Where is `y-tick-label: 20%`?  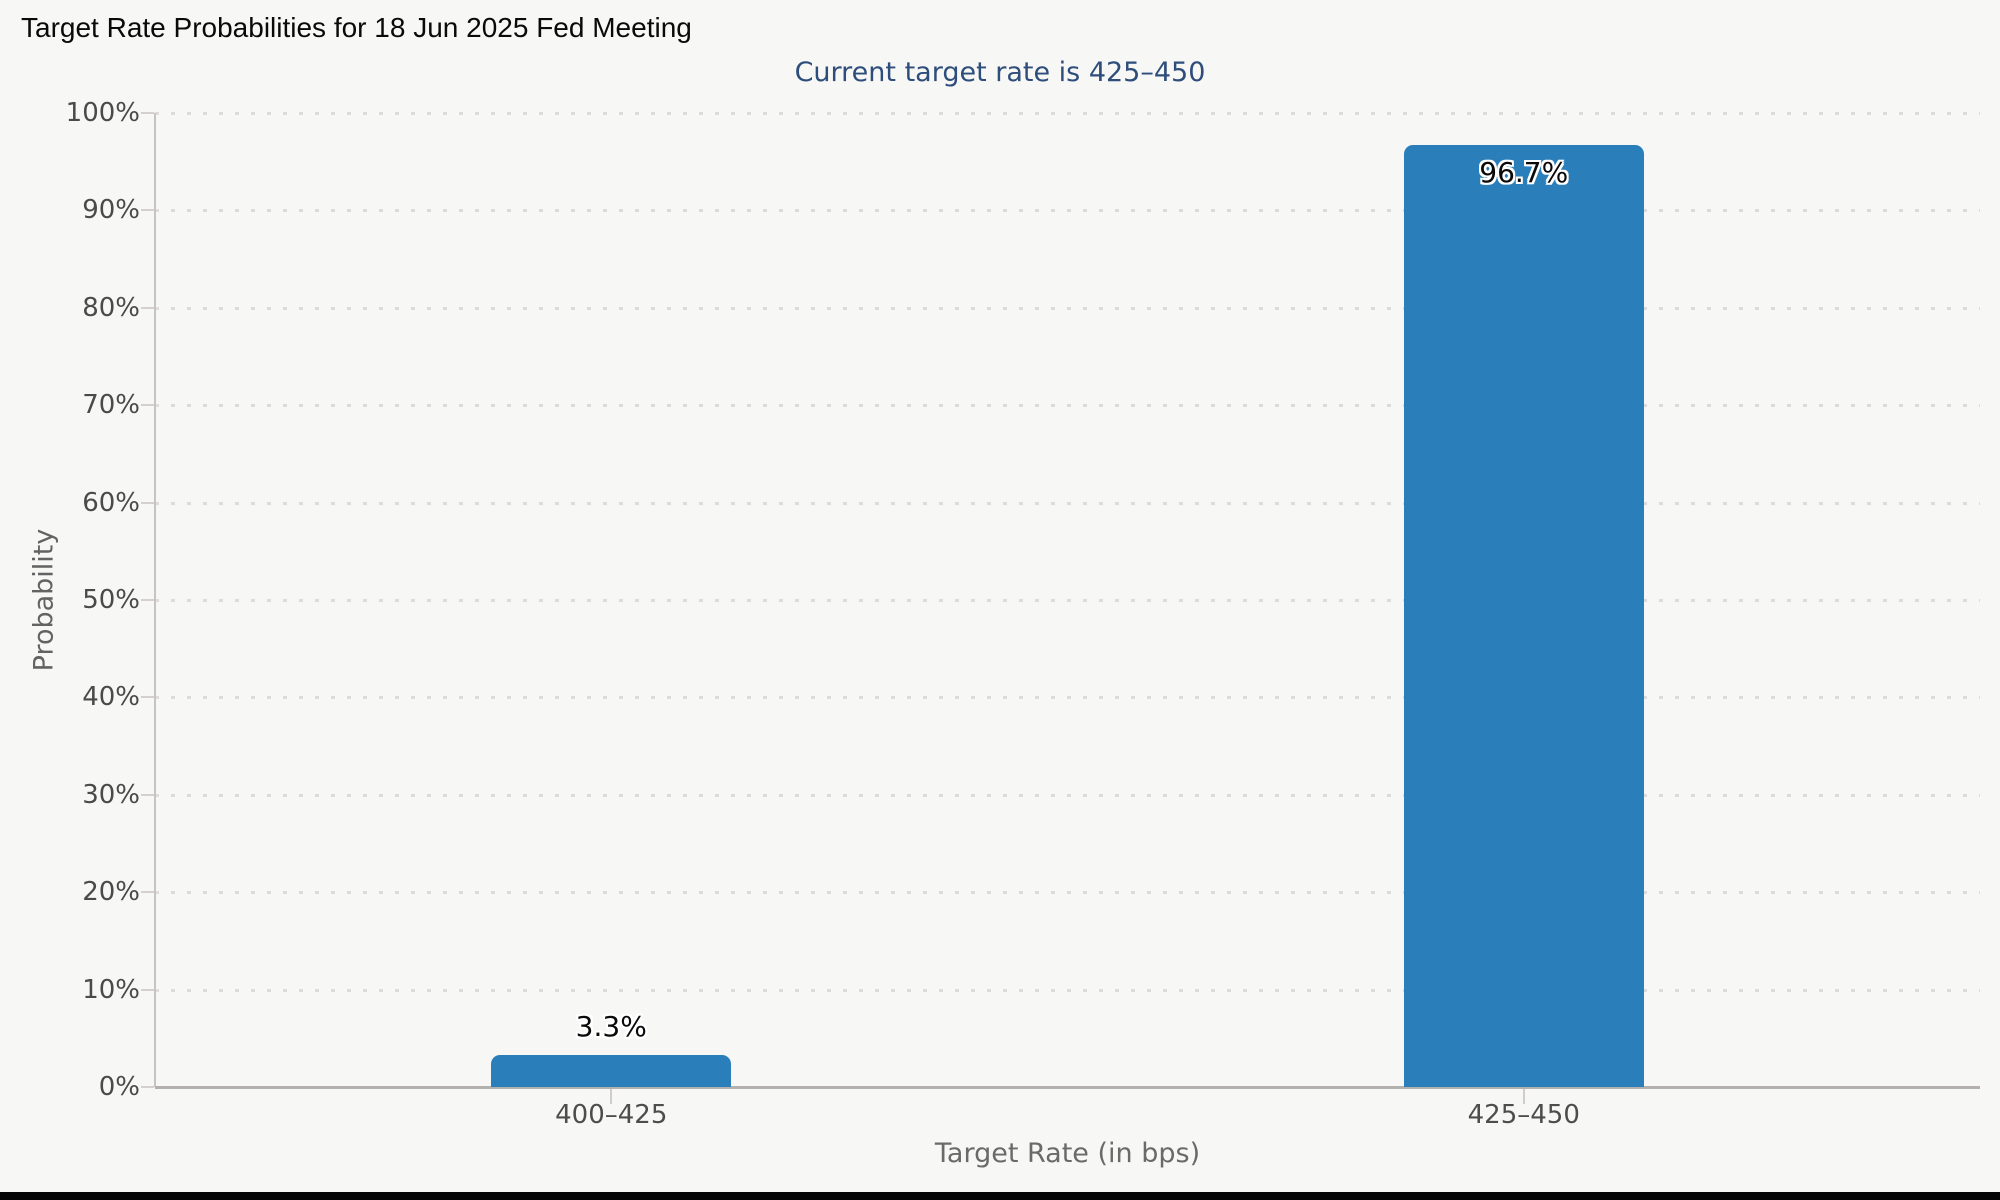 y-tick-label: 20% is located at coordinates (111, 892).